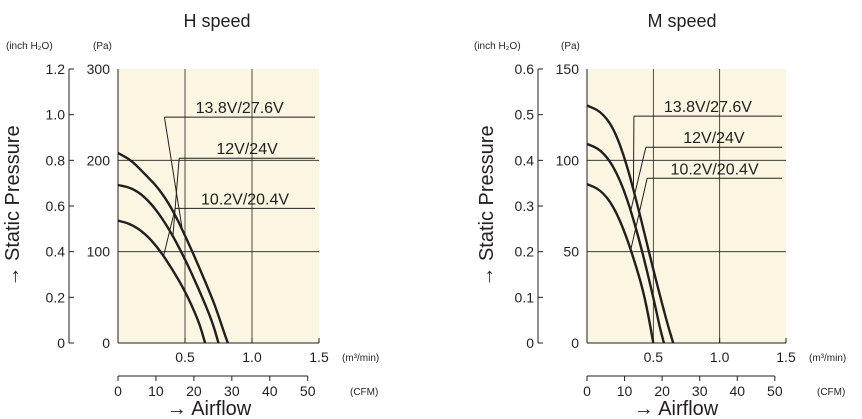 The image size is (862, 419). I want to click on y-tick-label-inch: 1.2, so click(56, 69).